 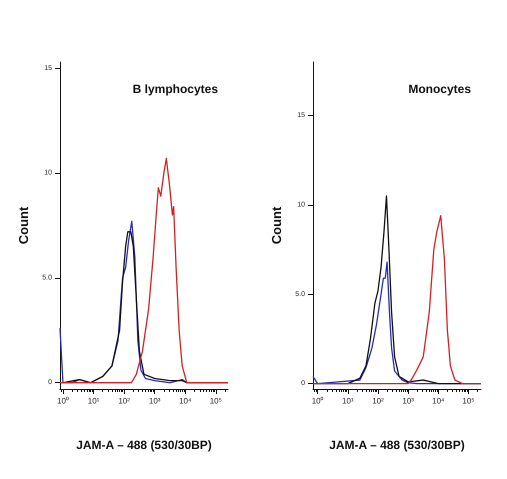 What do you see at coordinates (440, 89) in the screenshot?
I see `text: Monocytes` at bounding box center [440, 89].